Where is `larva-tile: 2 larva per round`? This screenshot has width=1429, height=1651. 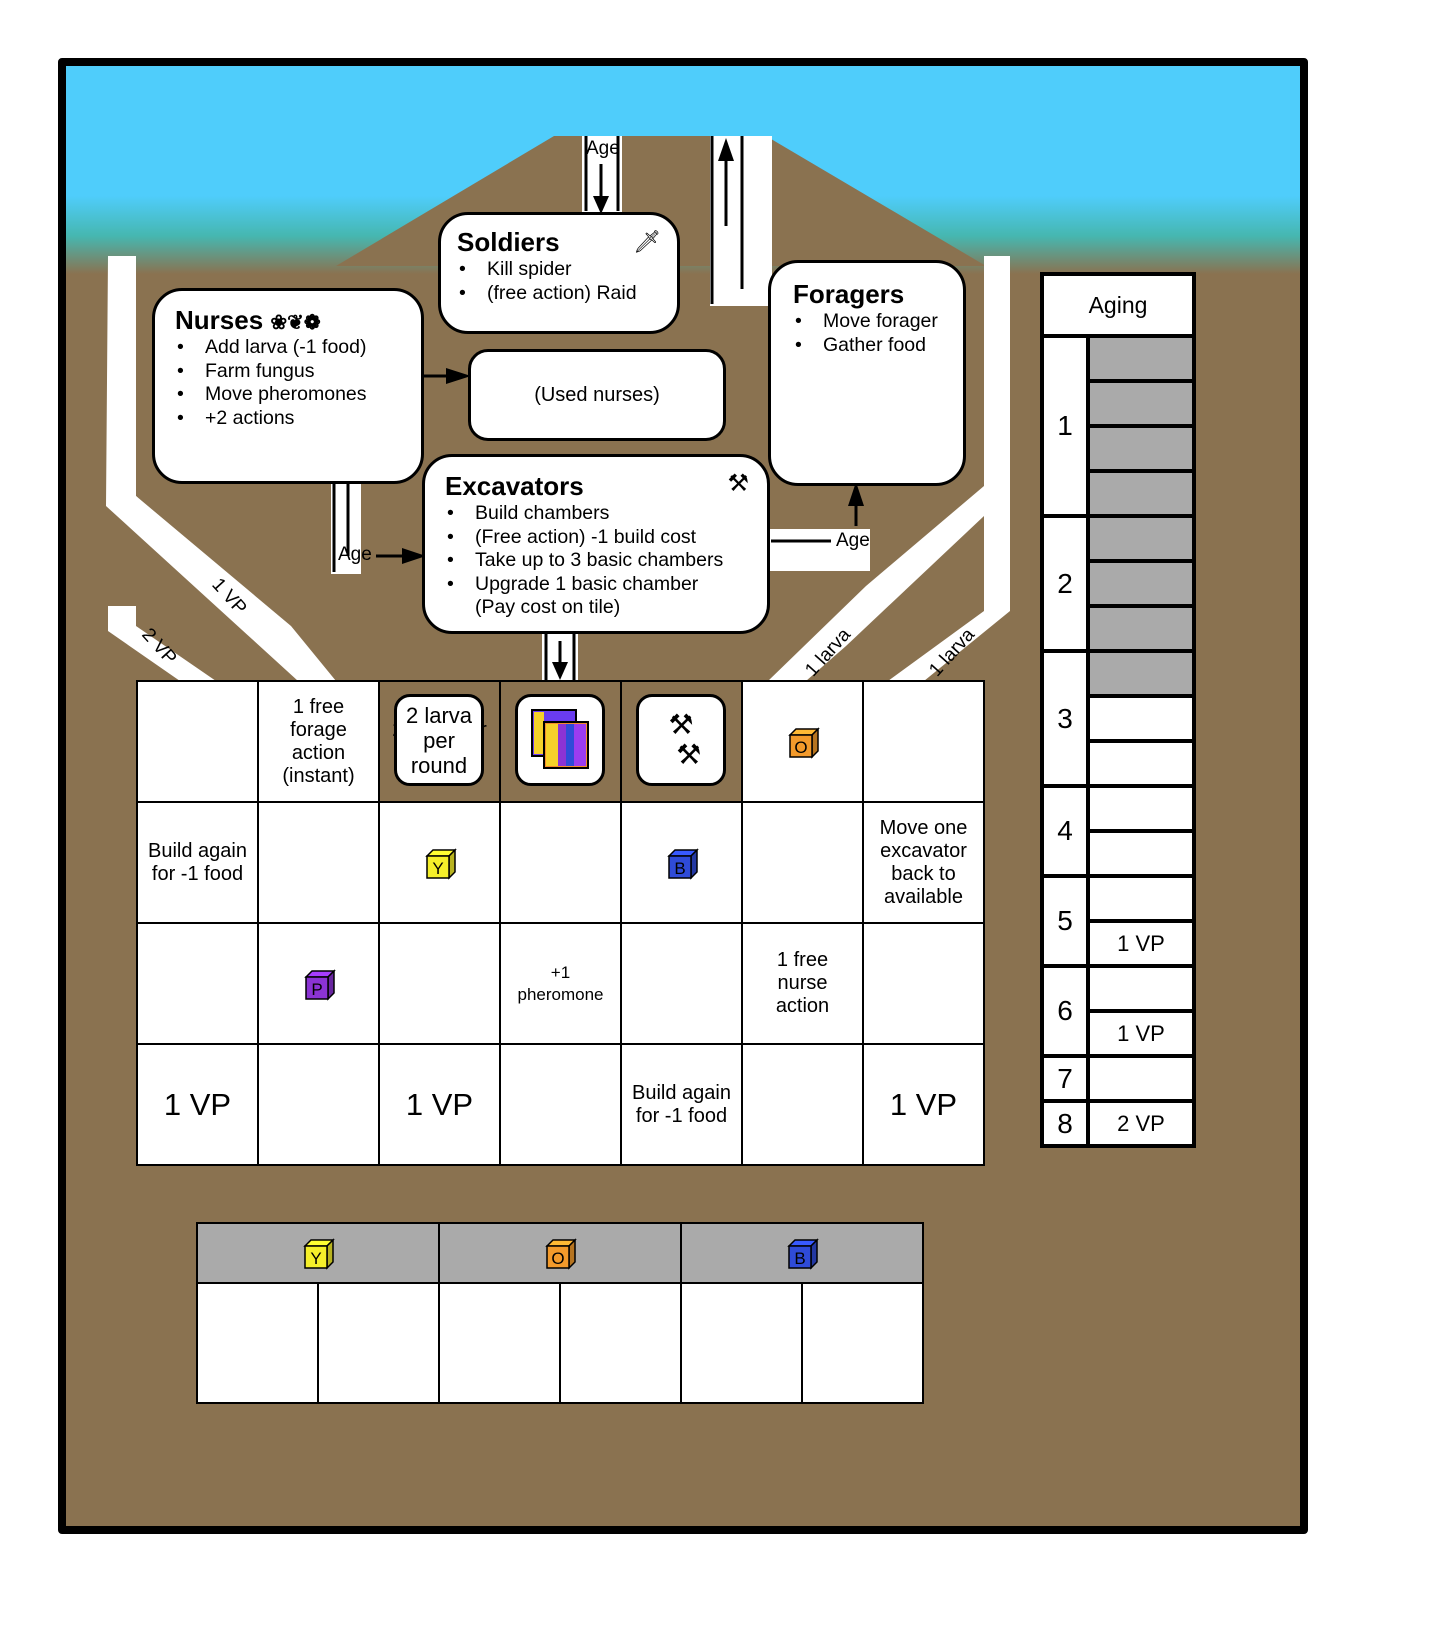 larva-tile: 2 larva per round is located at coordinates (439, 740).